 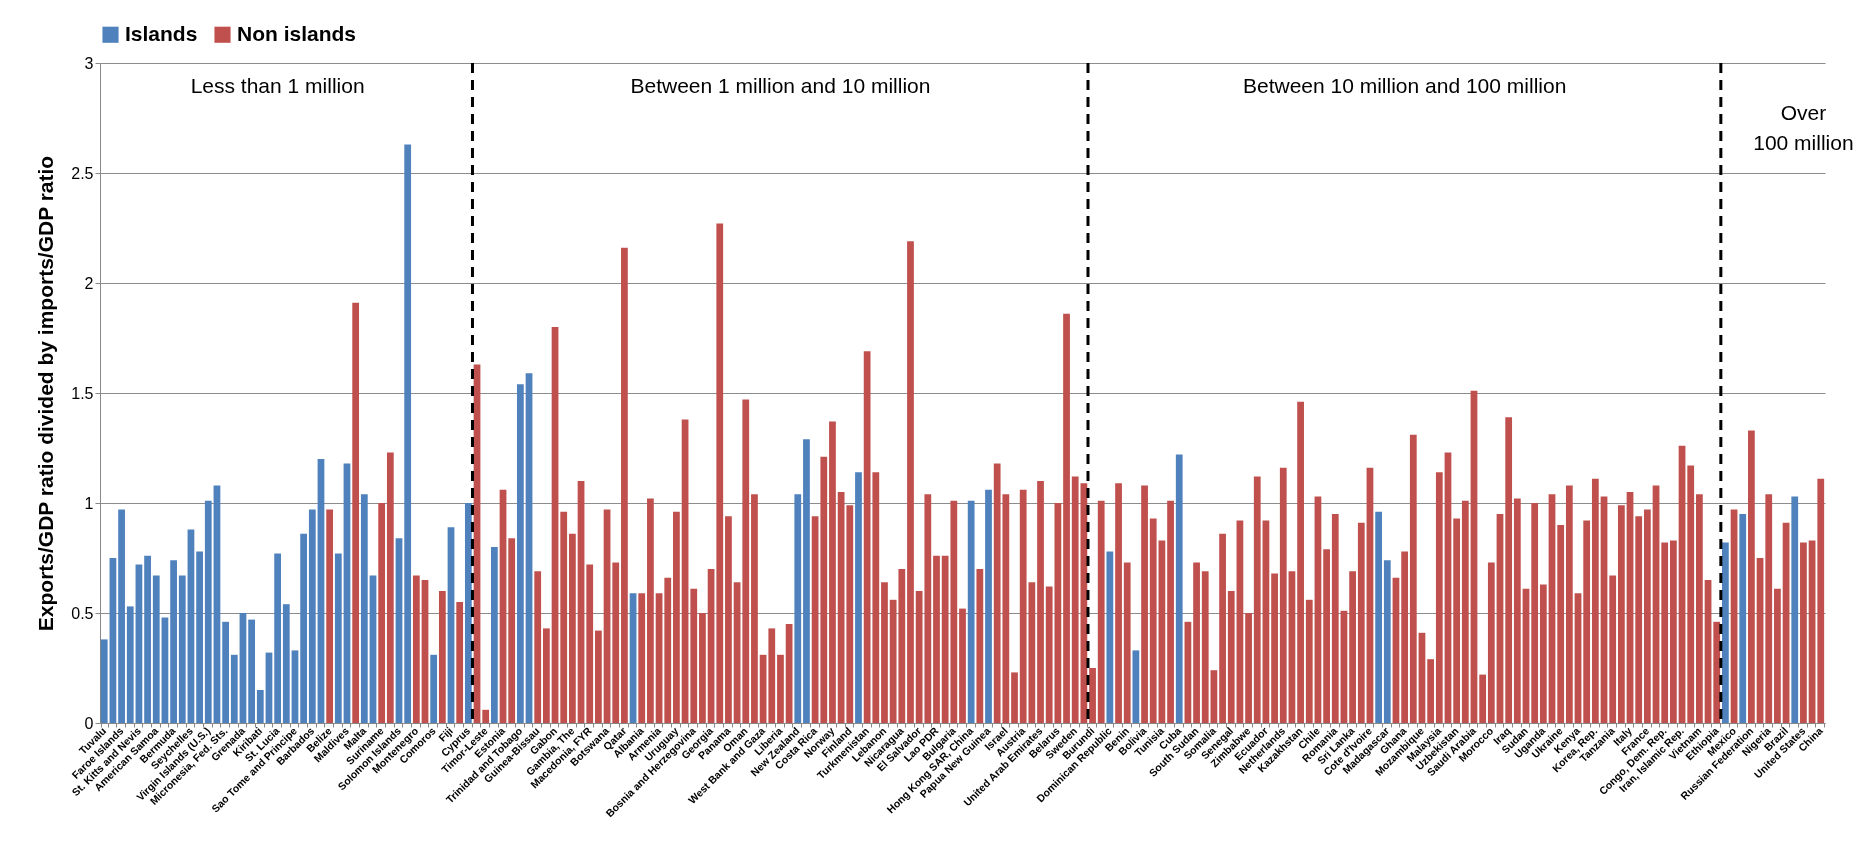 I want to click on y-tick-label: 2, so click(x=89, y=283).